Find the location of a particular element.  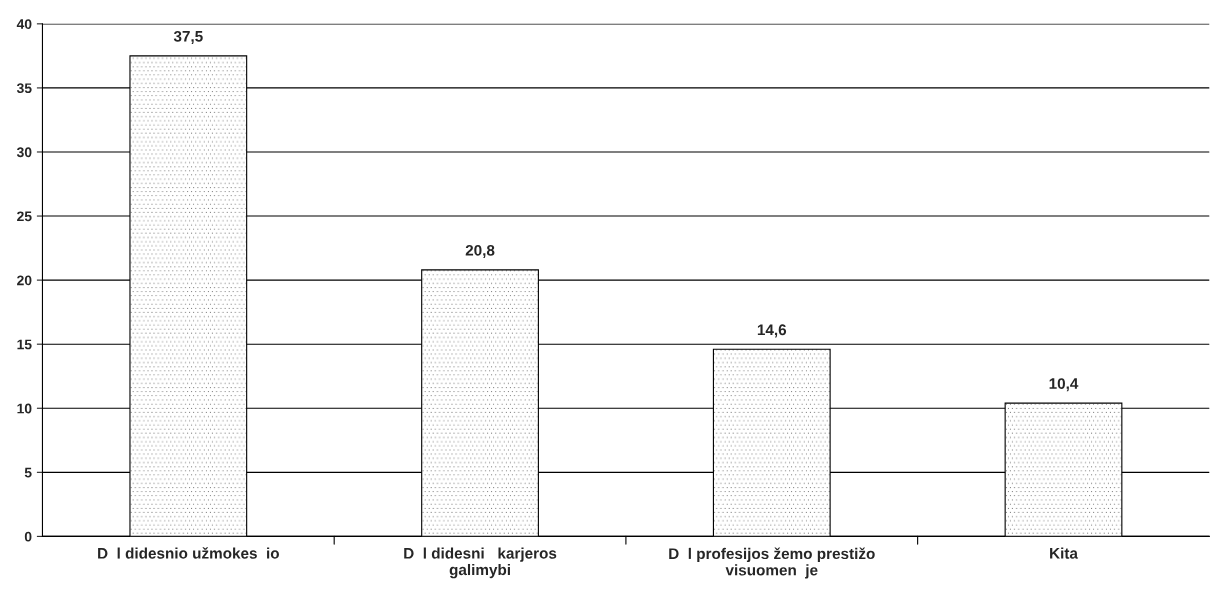

x-tick-label: D l didesnio užmokes io is located at coordinates (188, 553).